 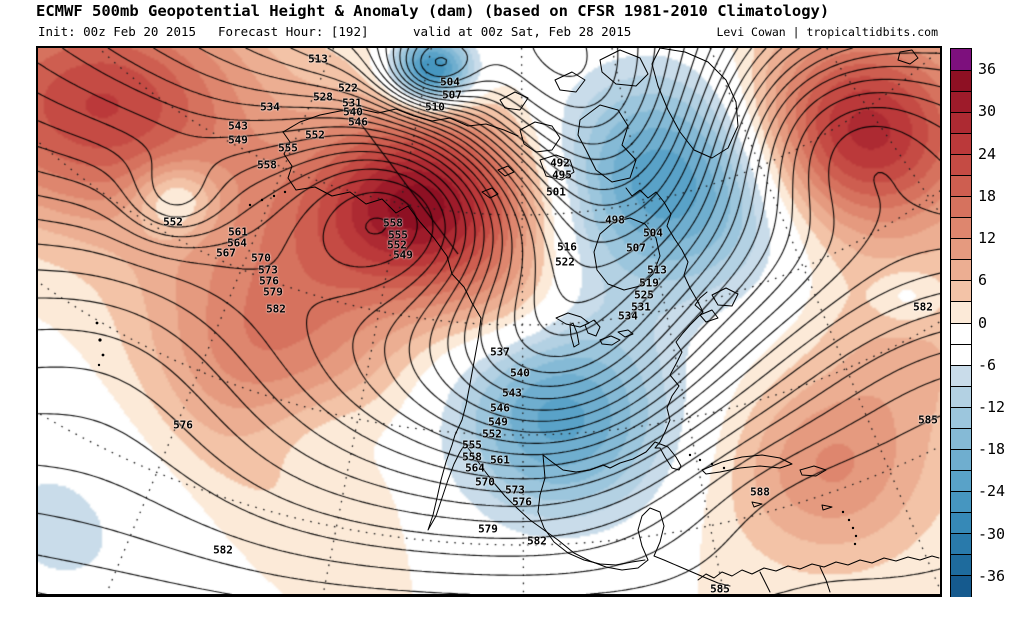 What do you see at coordinates (522, 31) in the screenshot?
I see `valid-time: valid at 00z Sat, Feb 28 2015` at bounding box center [522, 31].